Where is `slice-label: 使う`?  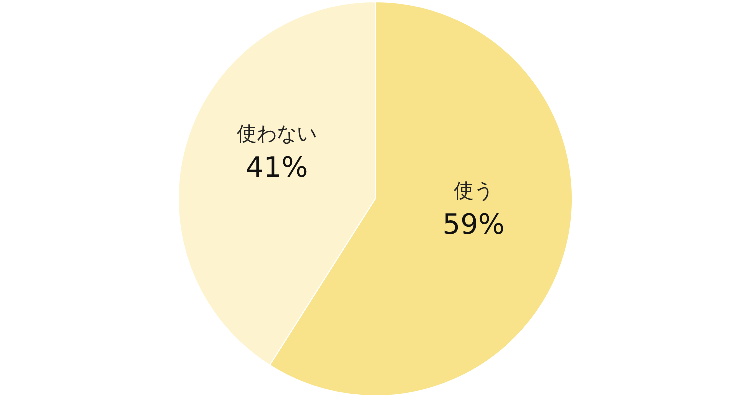
slice-label: 使う is located at coordinates (474, 190).